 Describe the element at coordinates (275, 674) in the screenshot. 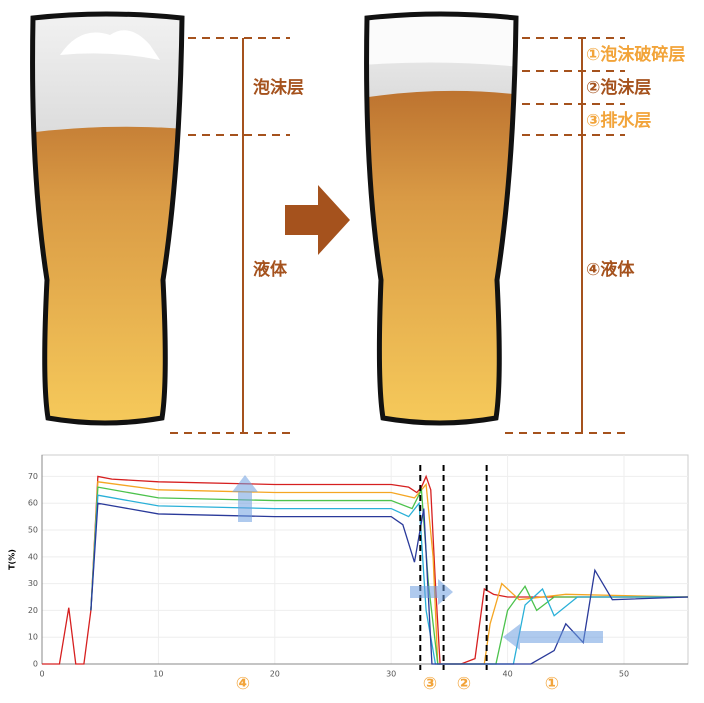

I see `x-tick-label: 20` at that location.